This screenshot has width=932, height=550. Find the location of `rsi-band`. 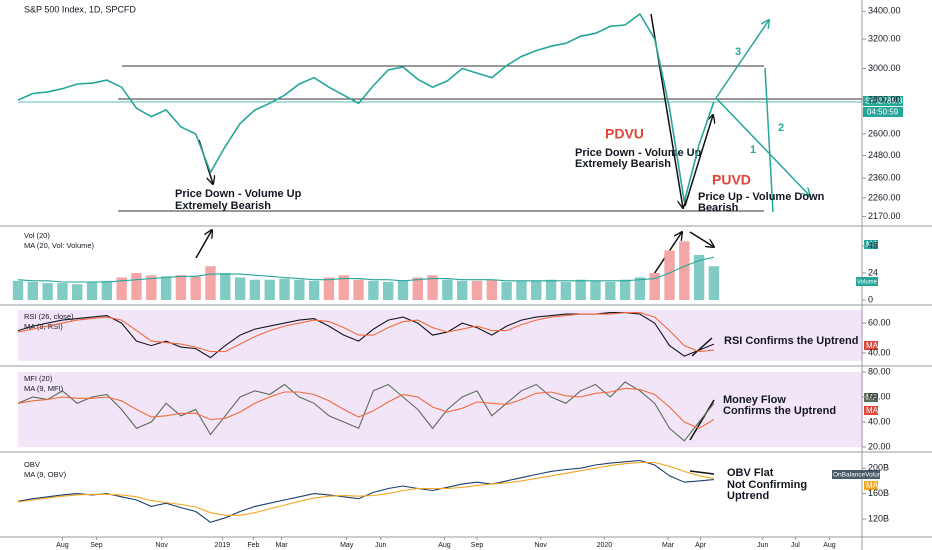

rsi-band is located at coordinates (440, 335).